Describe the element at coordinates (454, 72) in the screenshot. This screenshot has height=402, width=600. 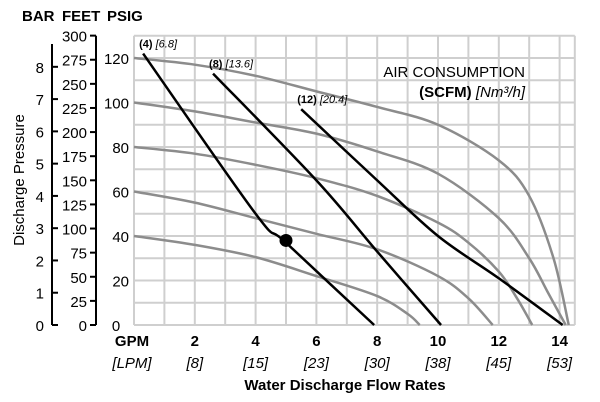
I see `legend-title: AIR CONSUMPTION` at that location.